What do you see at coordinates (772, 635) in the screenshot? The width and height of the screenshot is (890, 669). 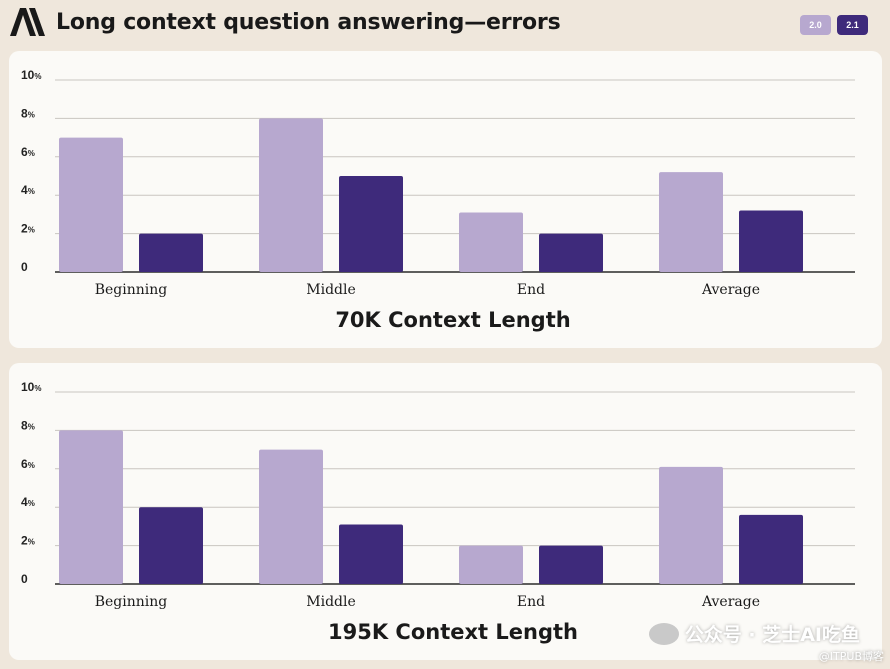 I see `watermark-text: 公众号 · 芝士AI吃鱼` at bounding box center [772, 635].